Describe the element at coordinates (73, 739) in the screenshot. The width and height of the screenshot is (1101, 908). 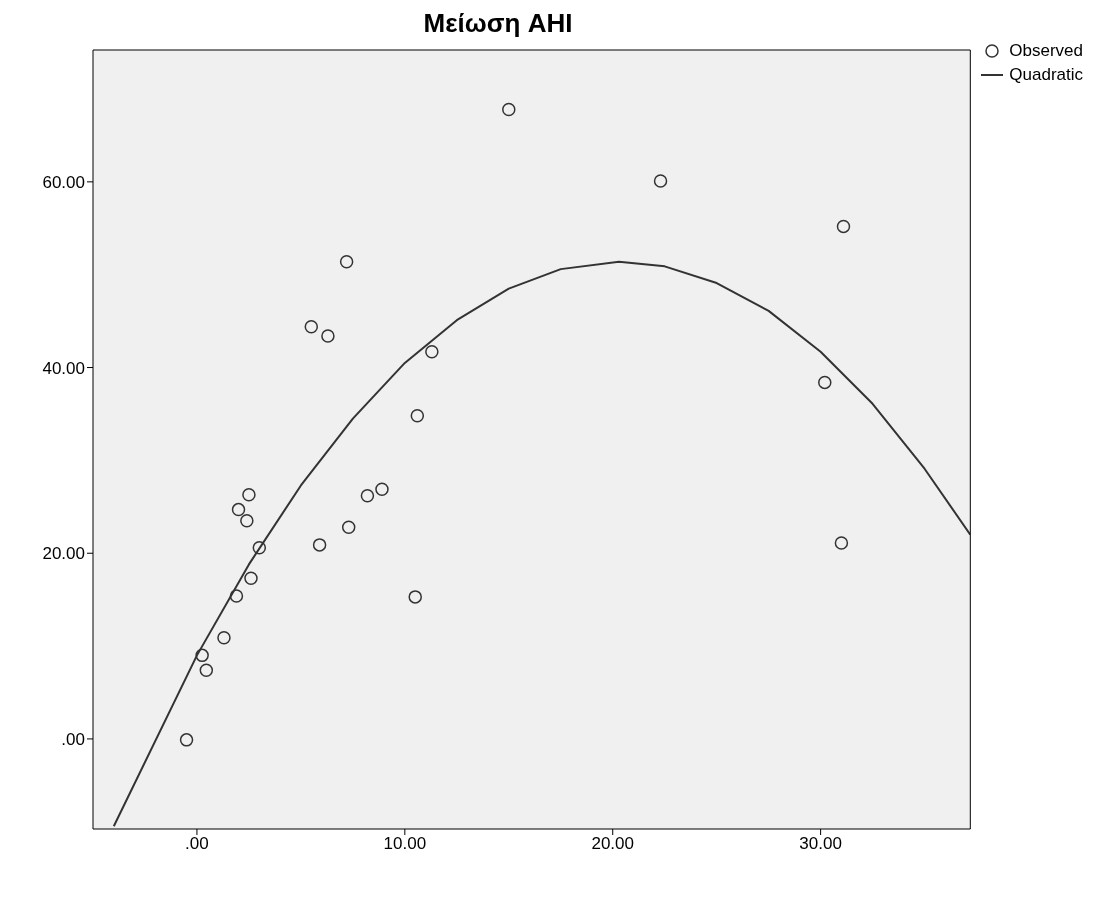
I see `y-tick-label: .00` at that location.